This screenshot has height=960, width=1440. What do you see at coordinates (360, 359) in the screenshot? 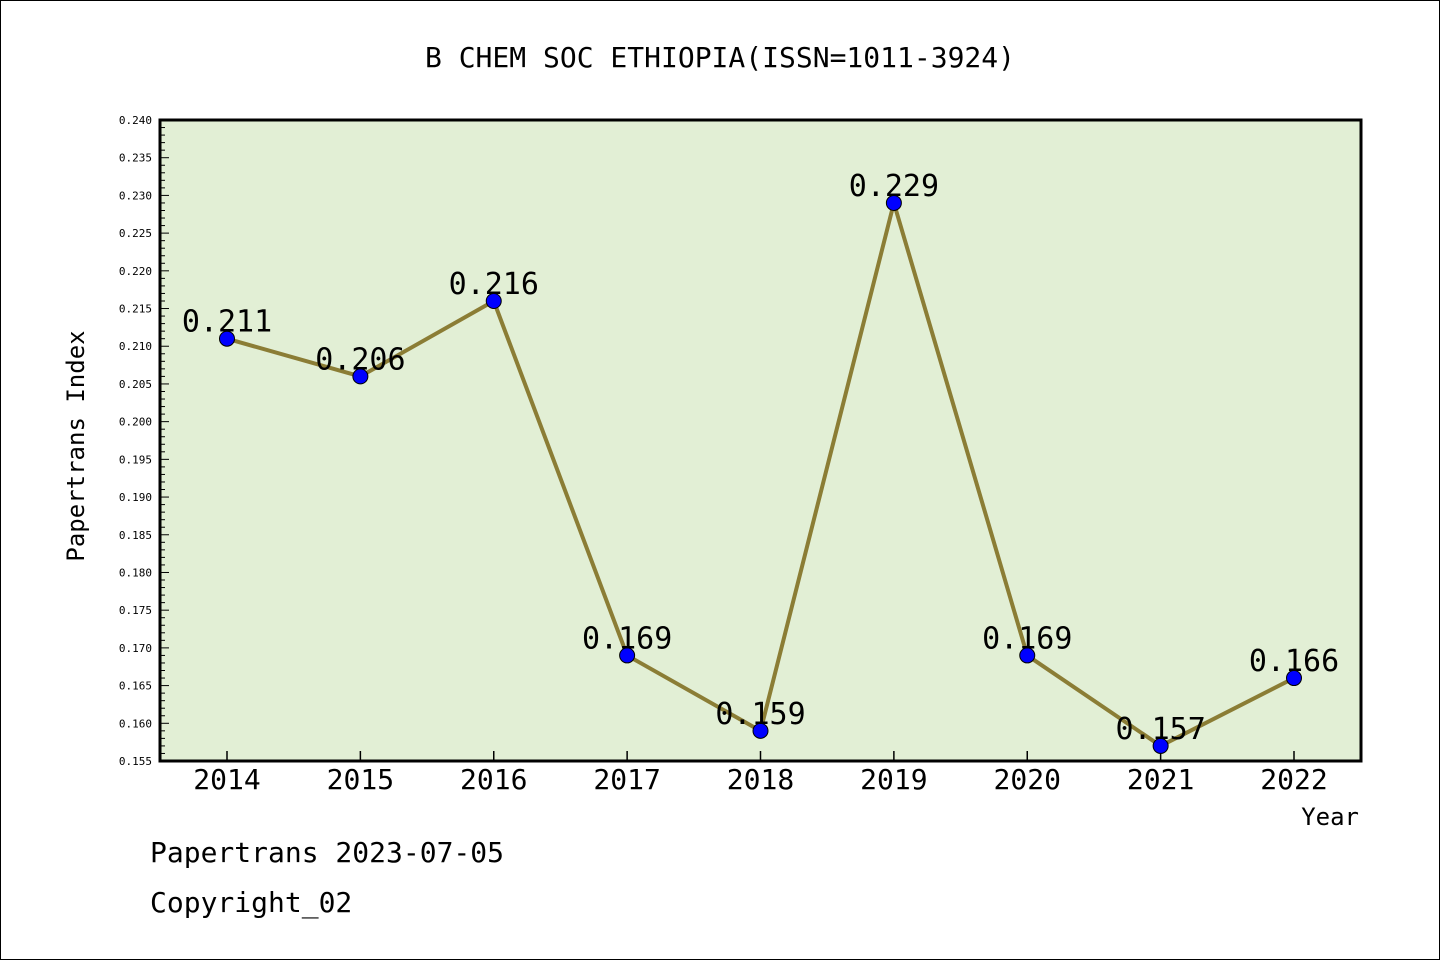
I see `data-label: 0.206` at bounding box center [360, 359].